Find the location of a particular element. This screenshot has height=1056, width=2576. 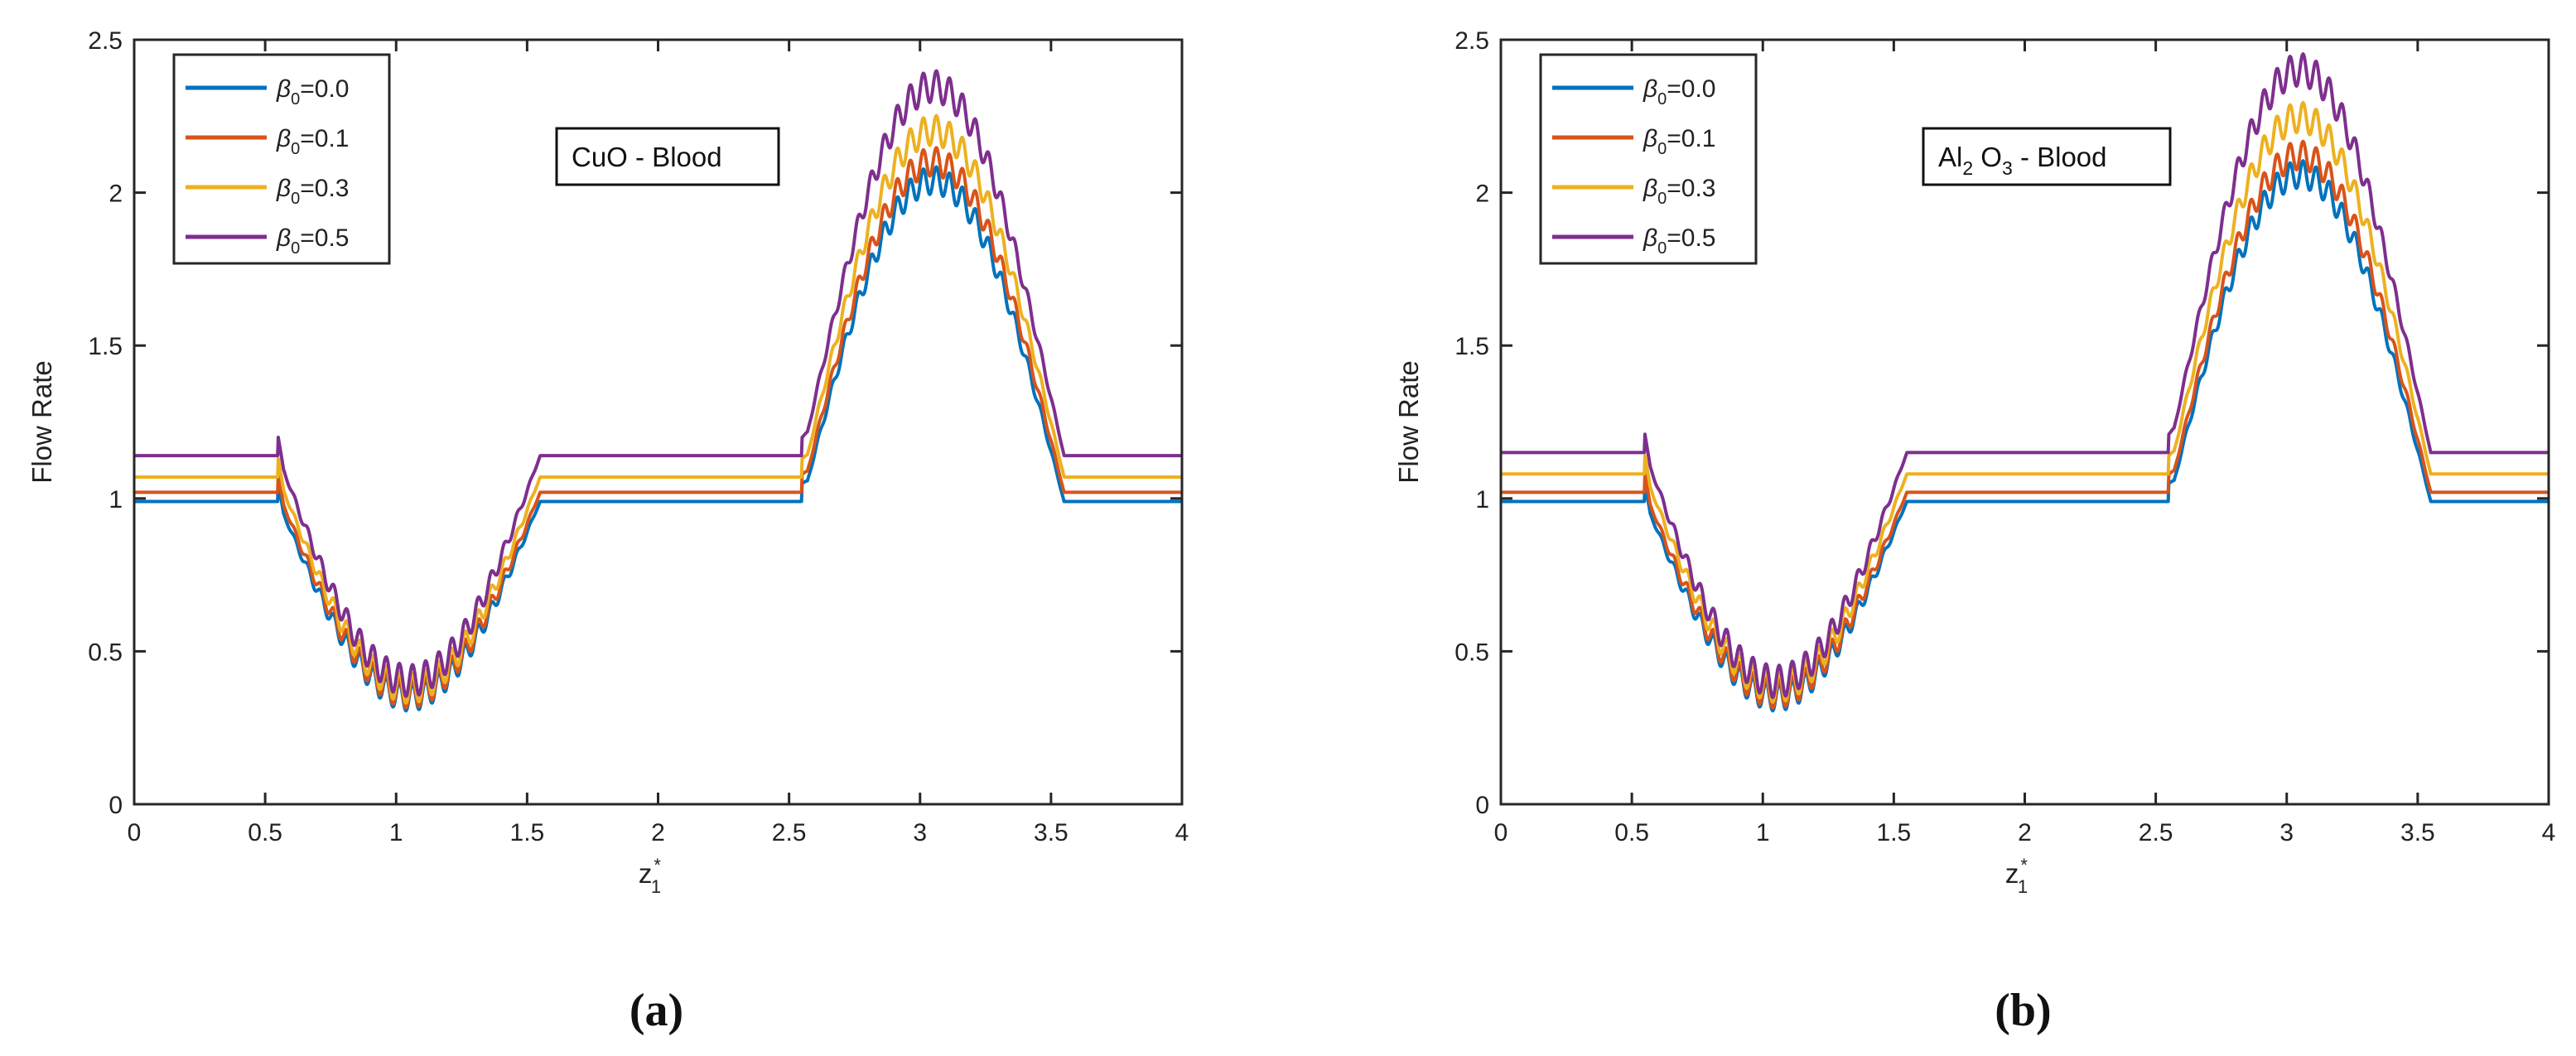

y-tick-label: 2.5 is located at coordinates (1471, 41).